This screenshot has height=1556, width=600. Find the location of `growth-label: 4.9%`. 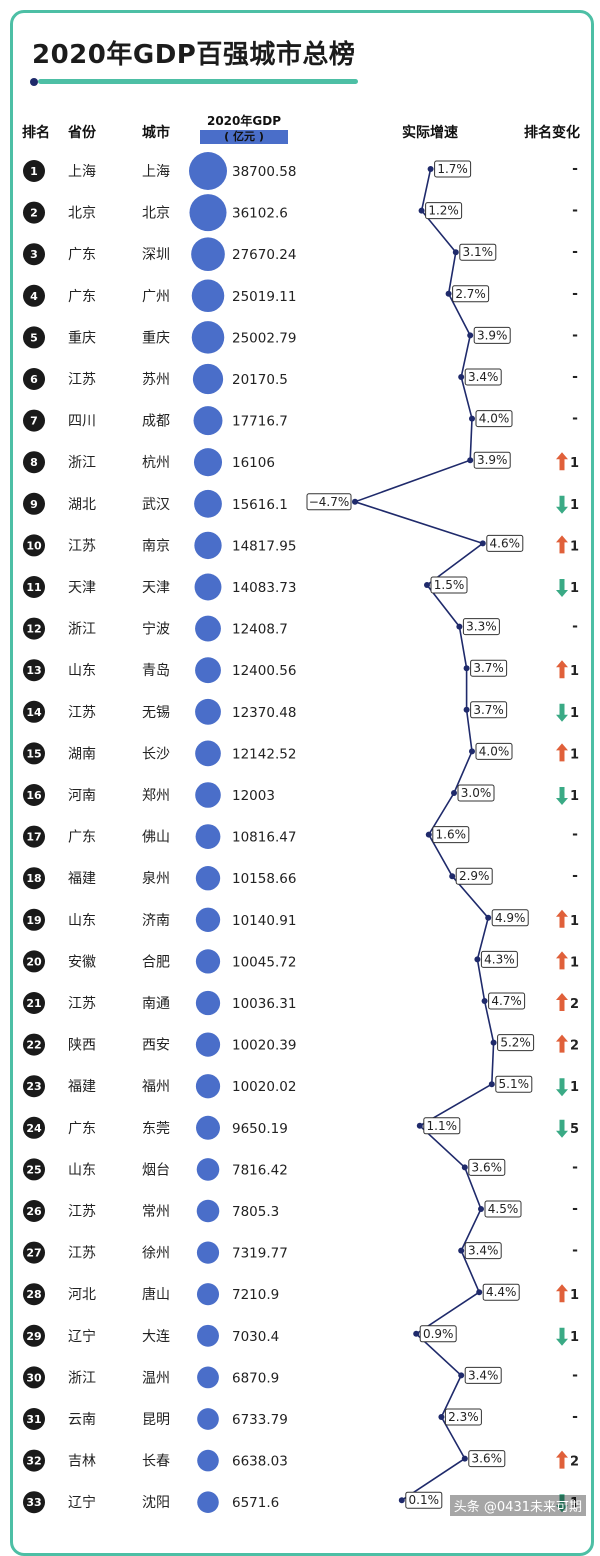

growth-label: 4.9% is located at coordinates (510, 918).